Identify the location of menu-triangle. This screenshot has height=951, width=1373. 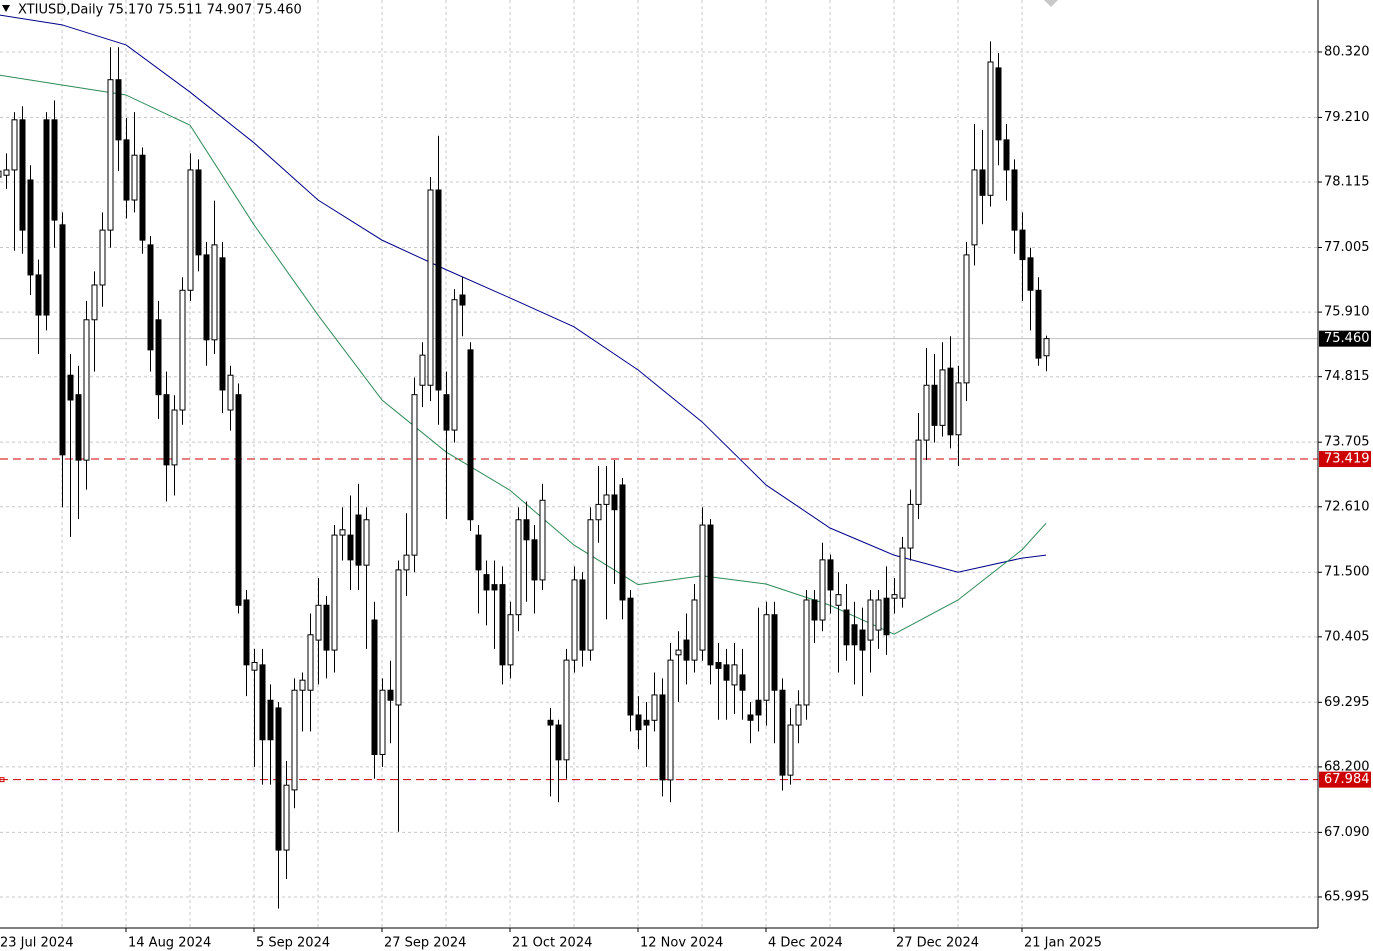
(6, 8).